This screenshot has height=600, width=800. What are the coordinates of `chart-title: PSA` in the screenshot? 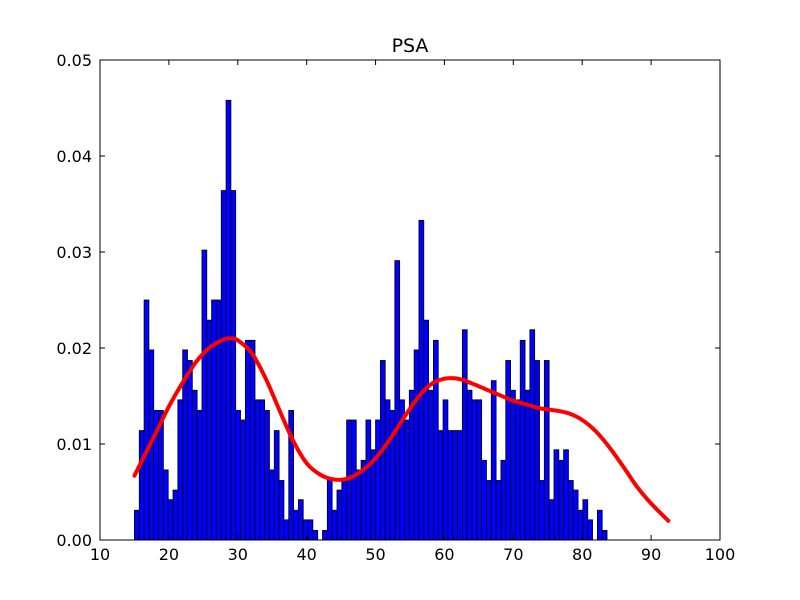 It's located at (410, 46).